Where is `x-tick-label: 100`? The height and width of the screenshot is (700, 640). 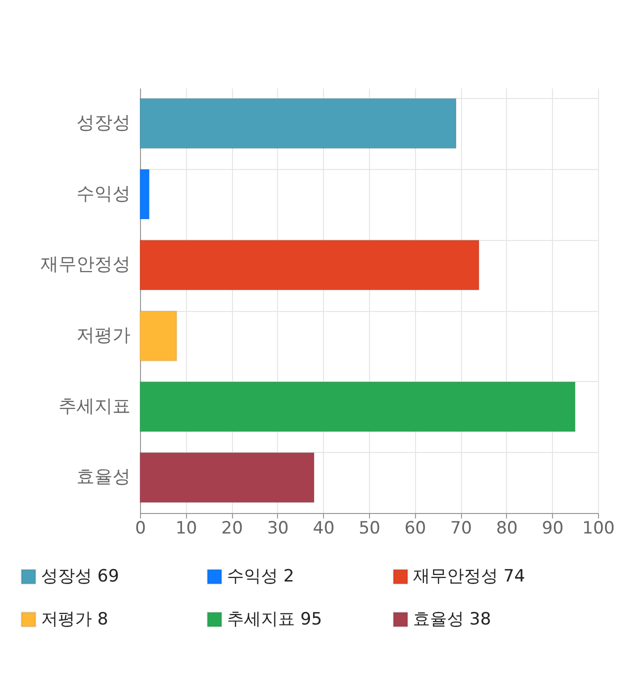
x-tick-label: 100 is located at coordinates (598, 528).